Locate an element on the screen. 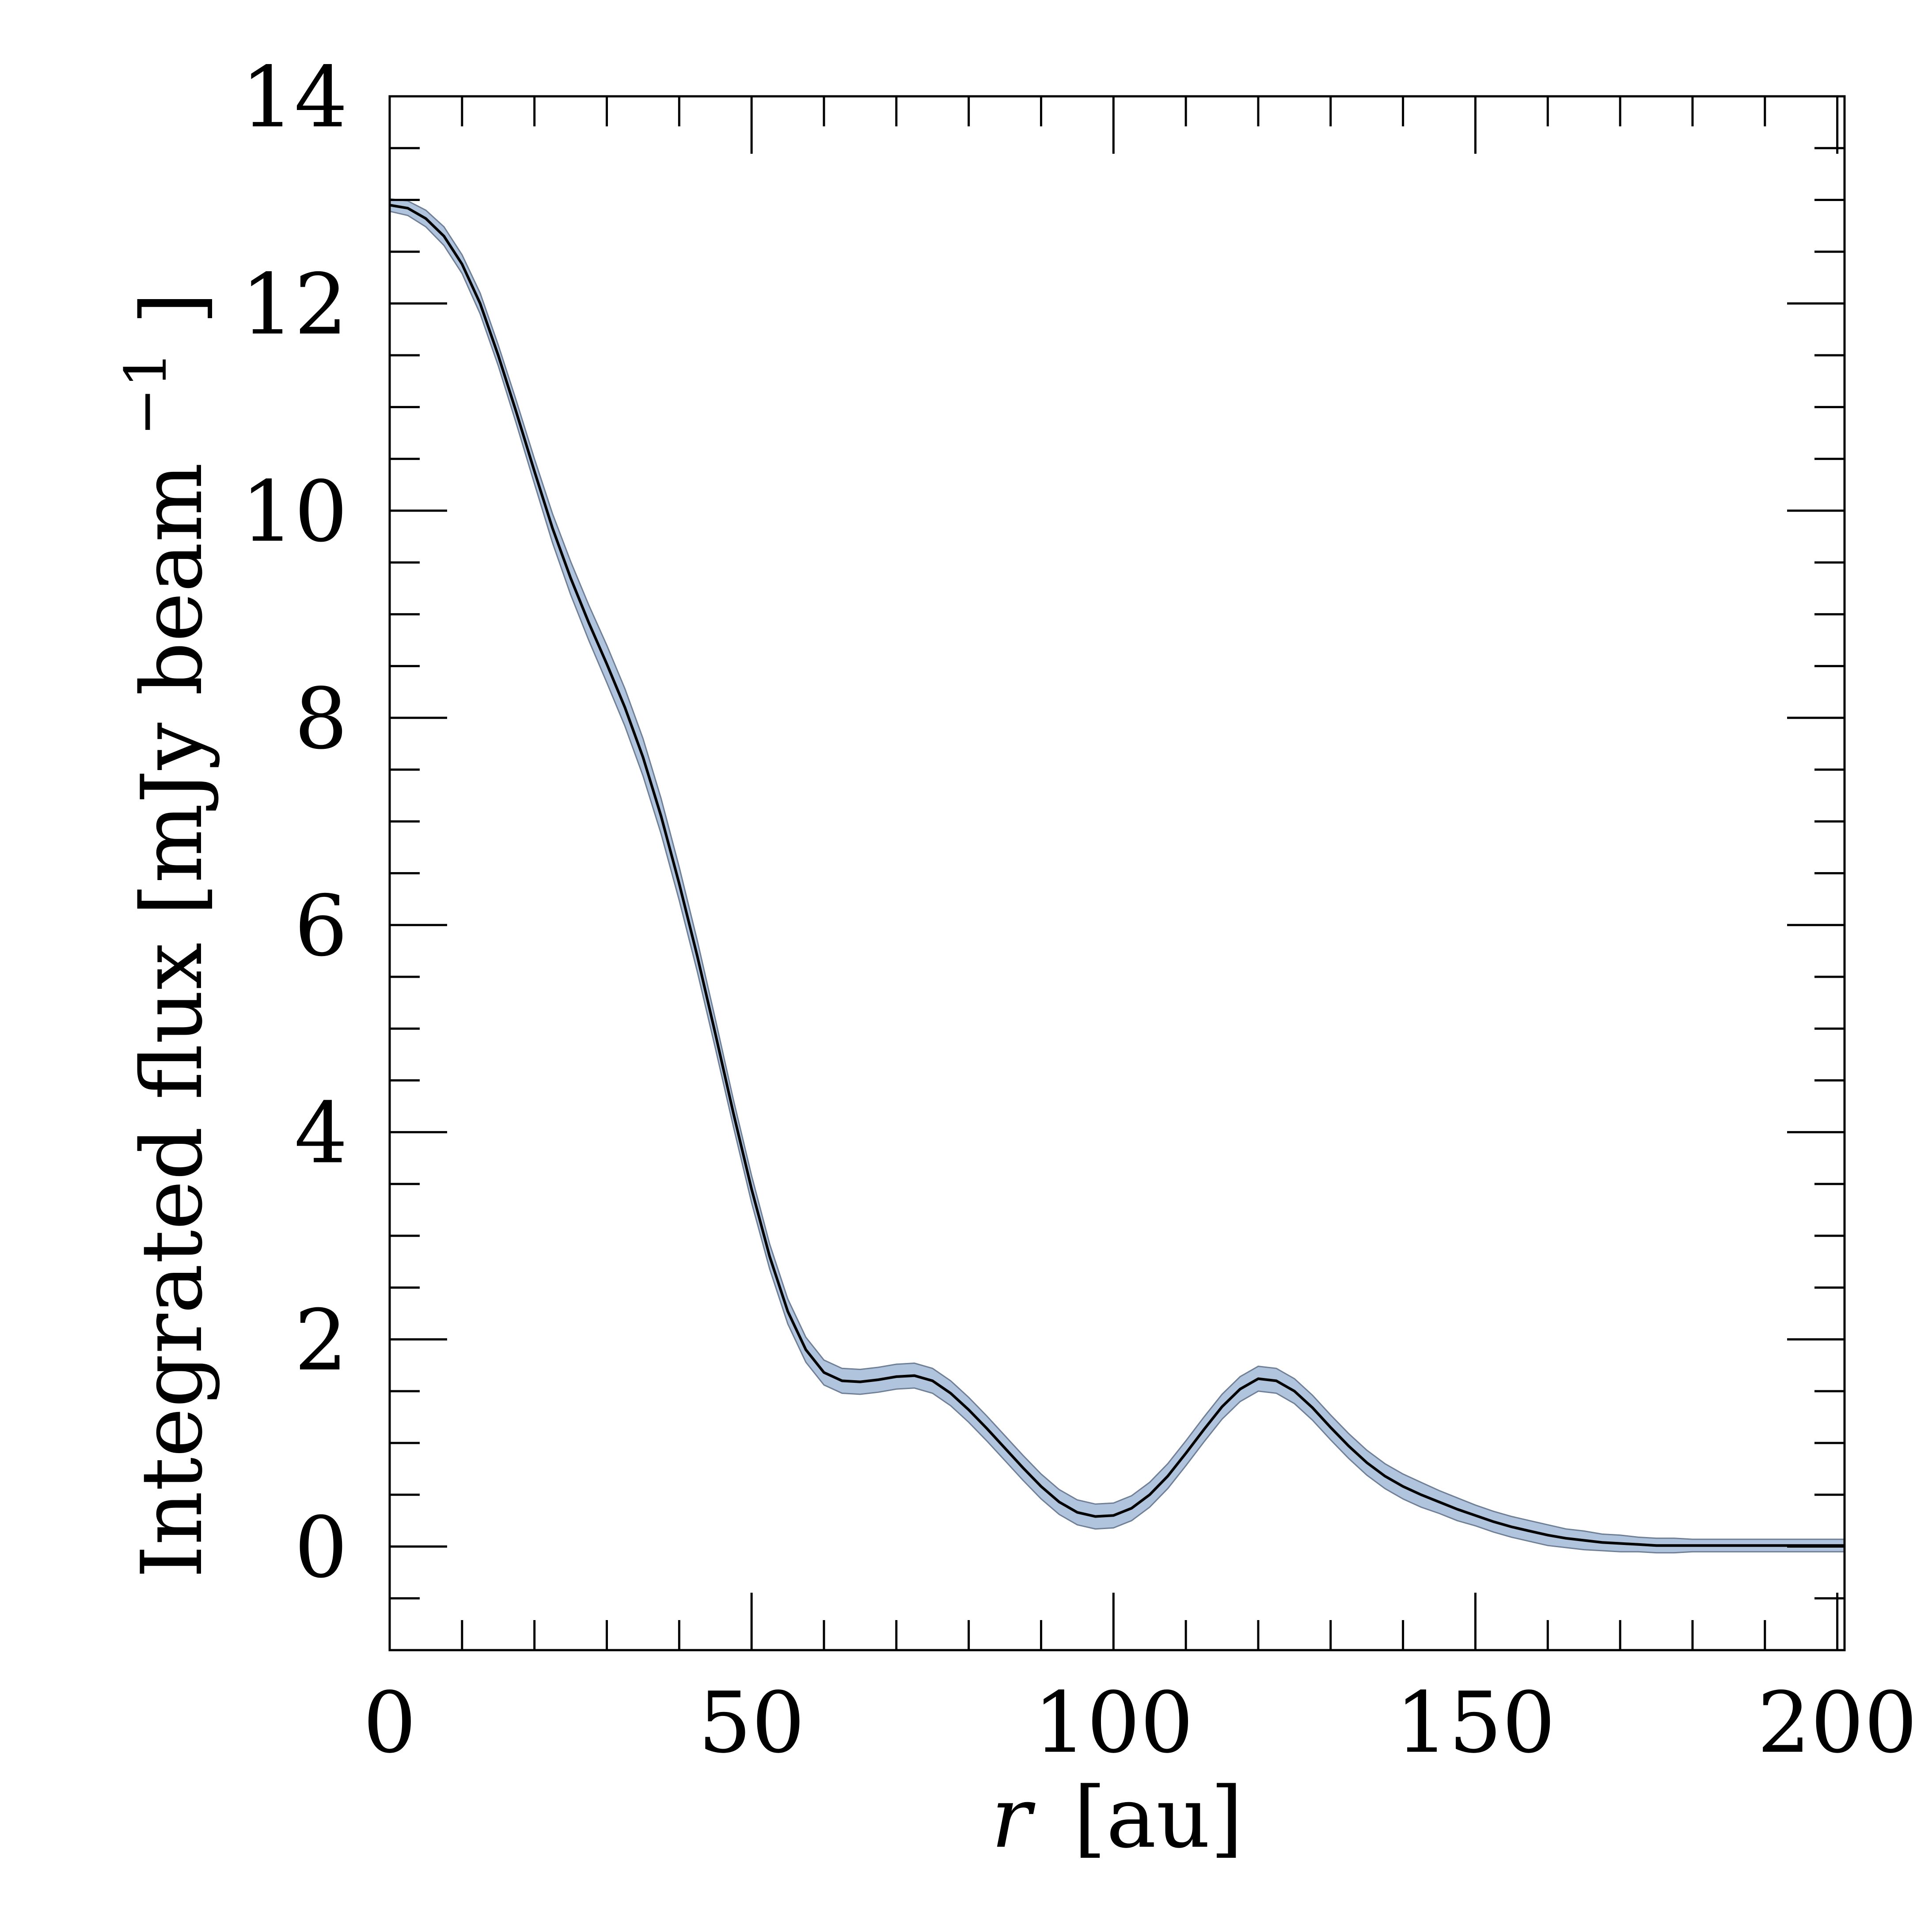  x-axis-variable: r is located at coordinates (1013, 1818).